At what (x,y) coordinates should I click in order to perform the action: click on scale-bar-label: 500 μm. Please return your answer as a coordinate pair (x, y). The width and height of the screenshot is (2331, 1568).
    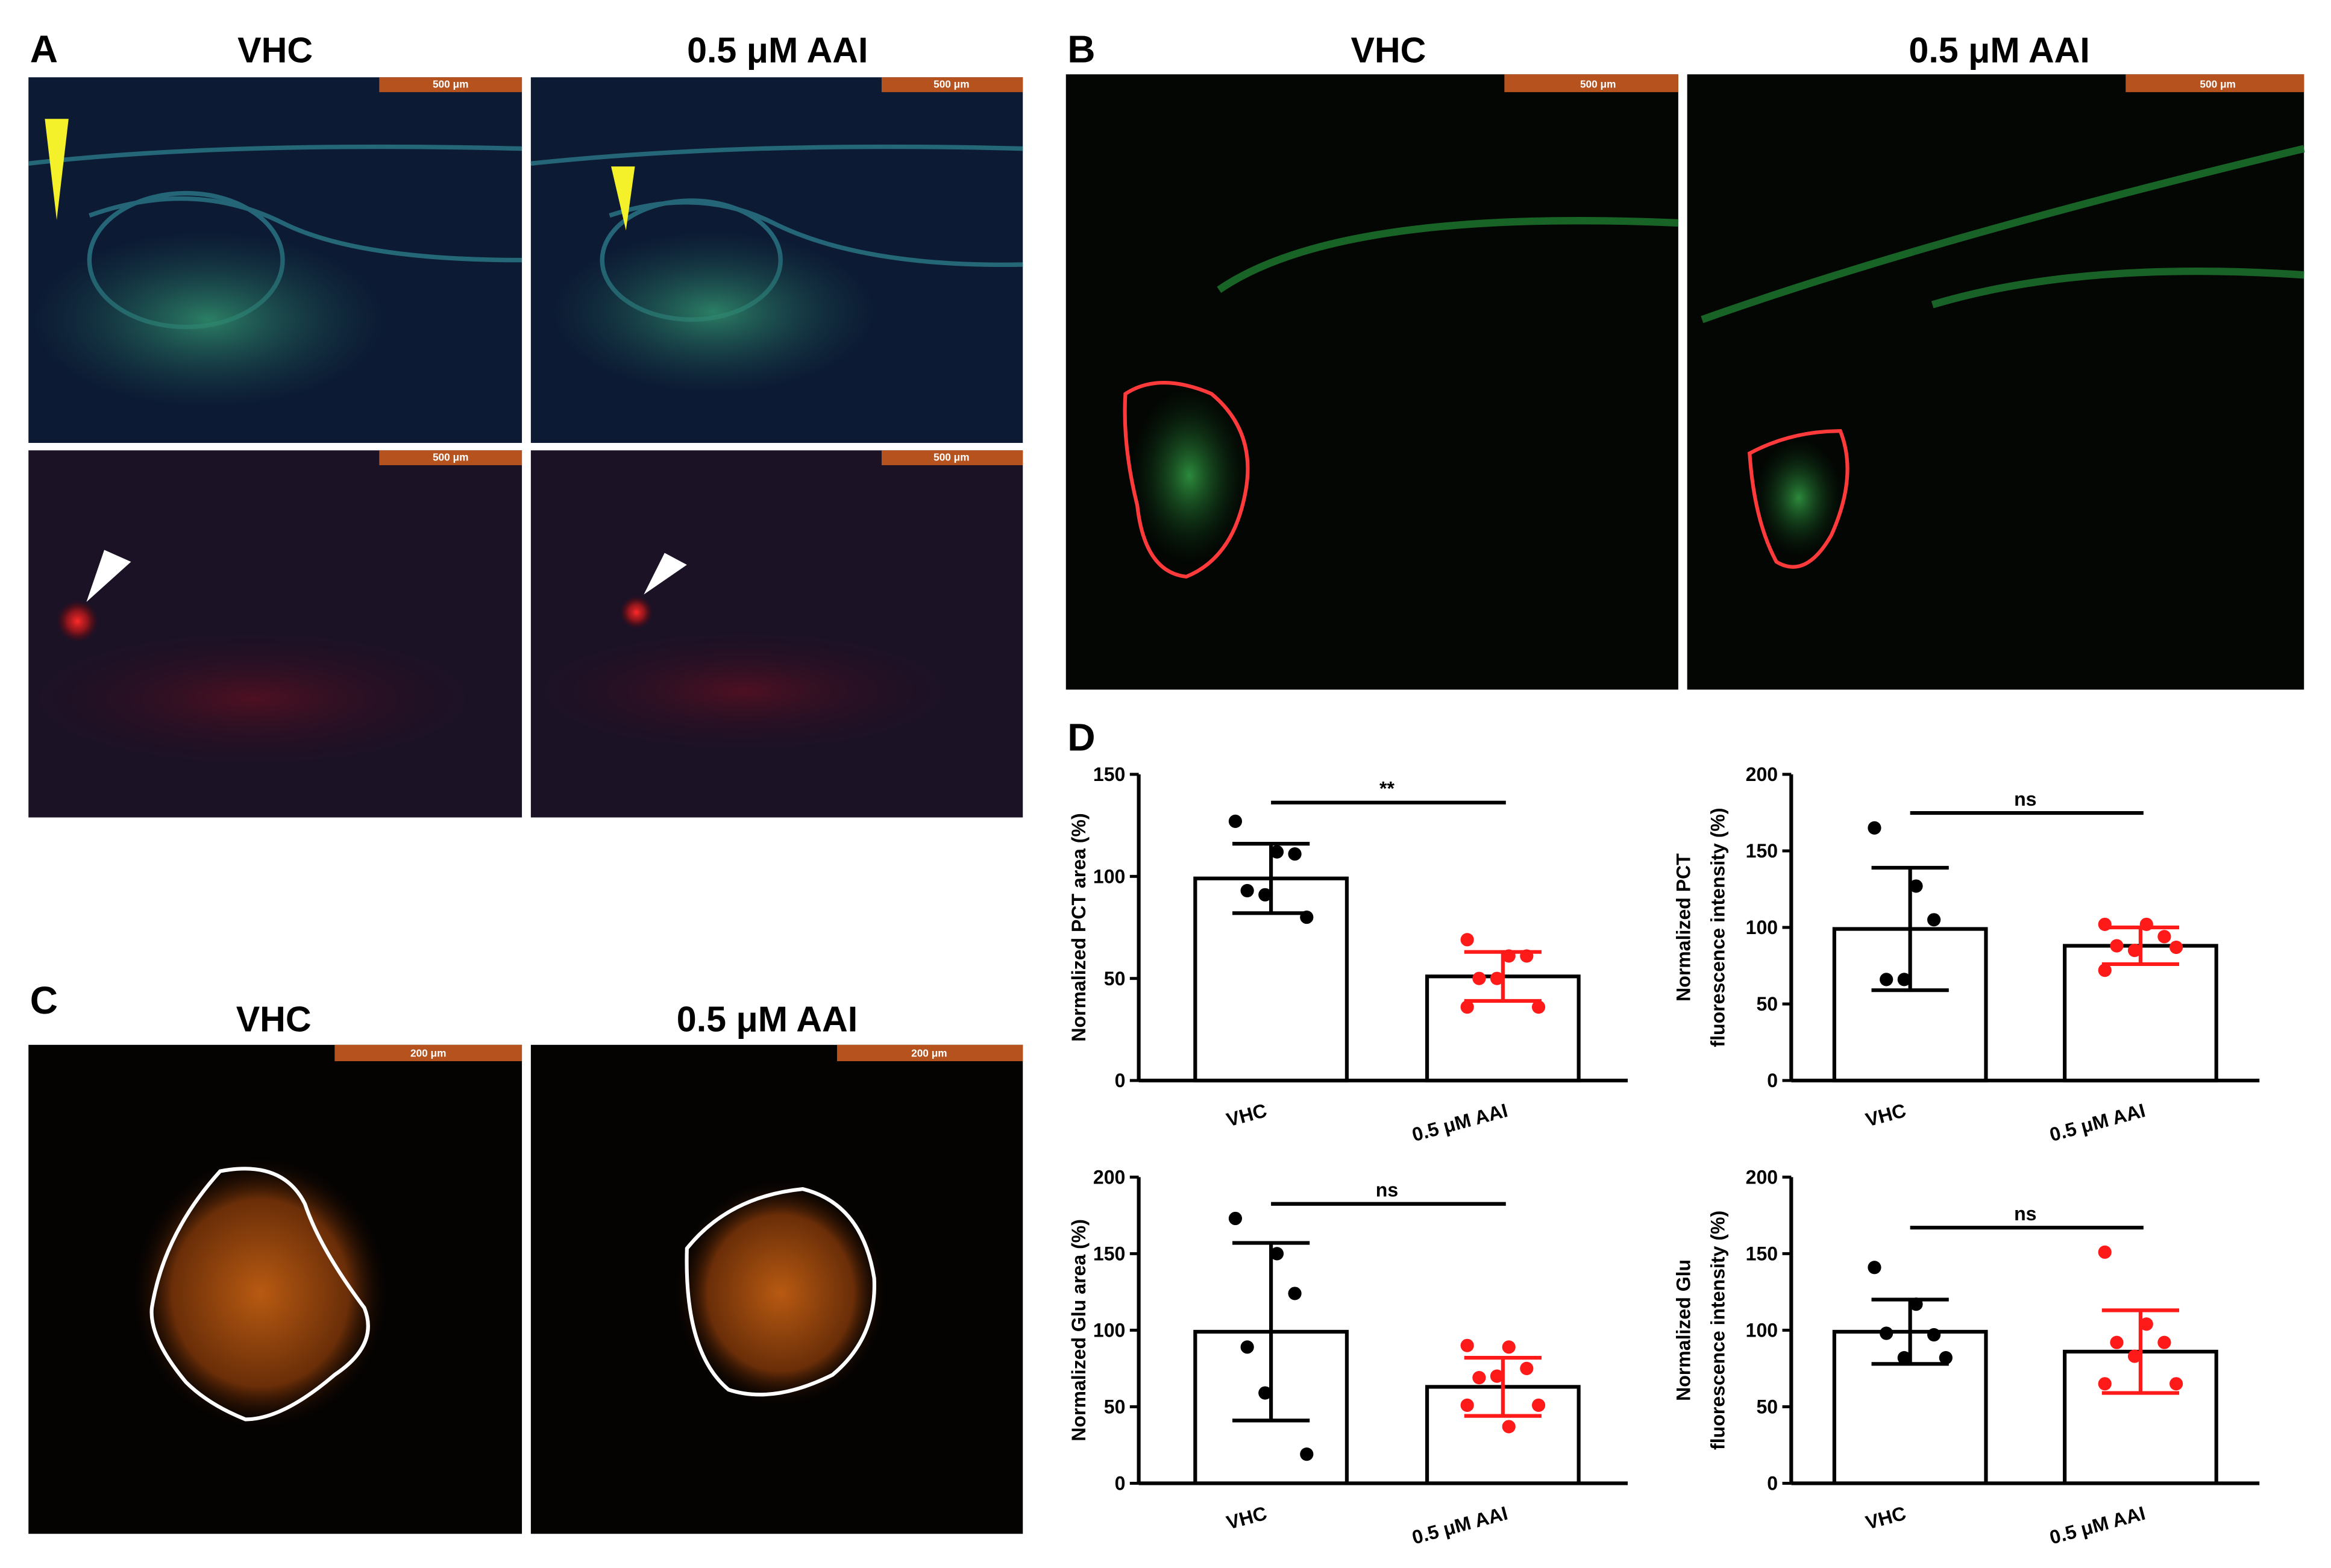
    Looking at the image, I should click on (2217, 84).